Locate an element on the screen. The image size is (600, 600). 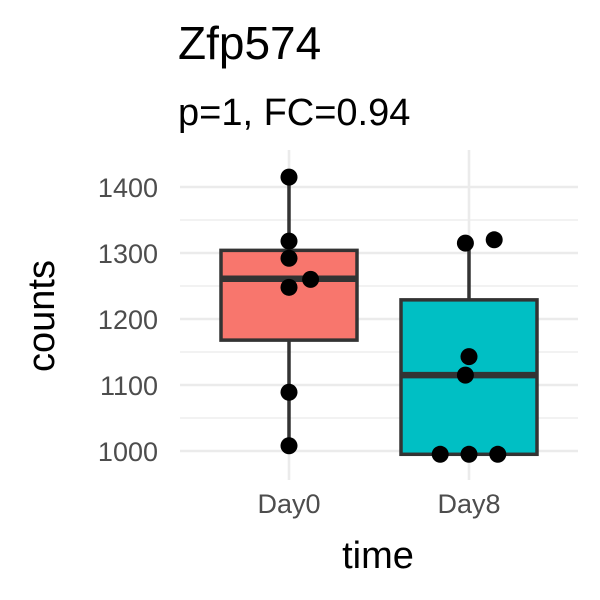
box-day8 is located at coordinates (469, 348).